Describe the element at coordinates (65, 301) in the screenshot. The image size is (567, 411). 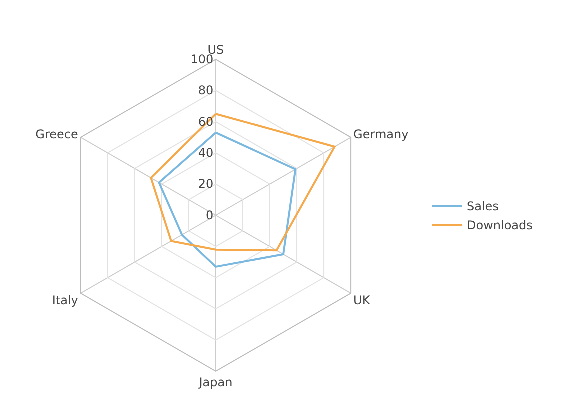
I see `spoke-label: Italy` at that location.